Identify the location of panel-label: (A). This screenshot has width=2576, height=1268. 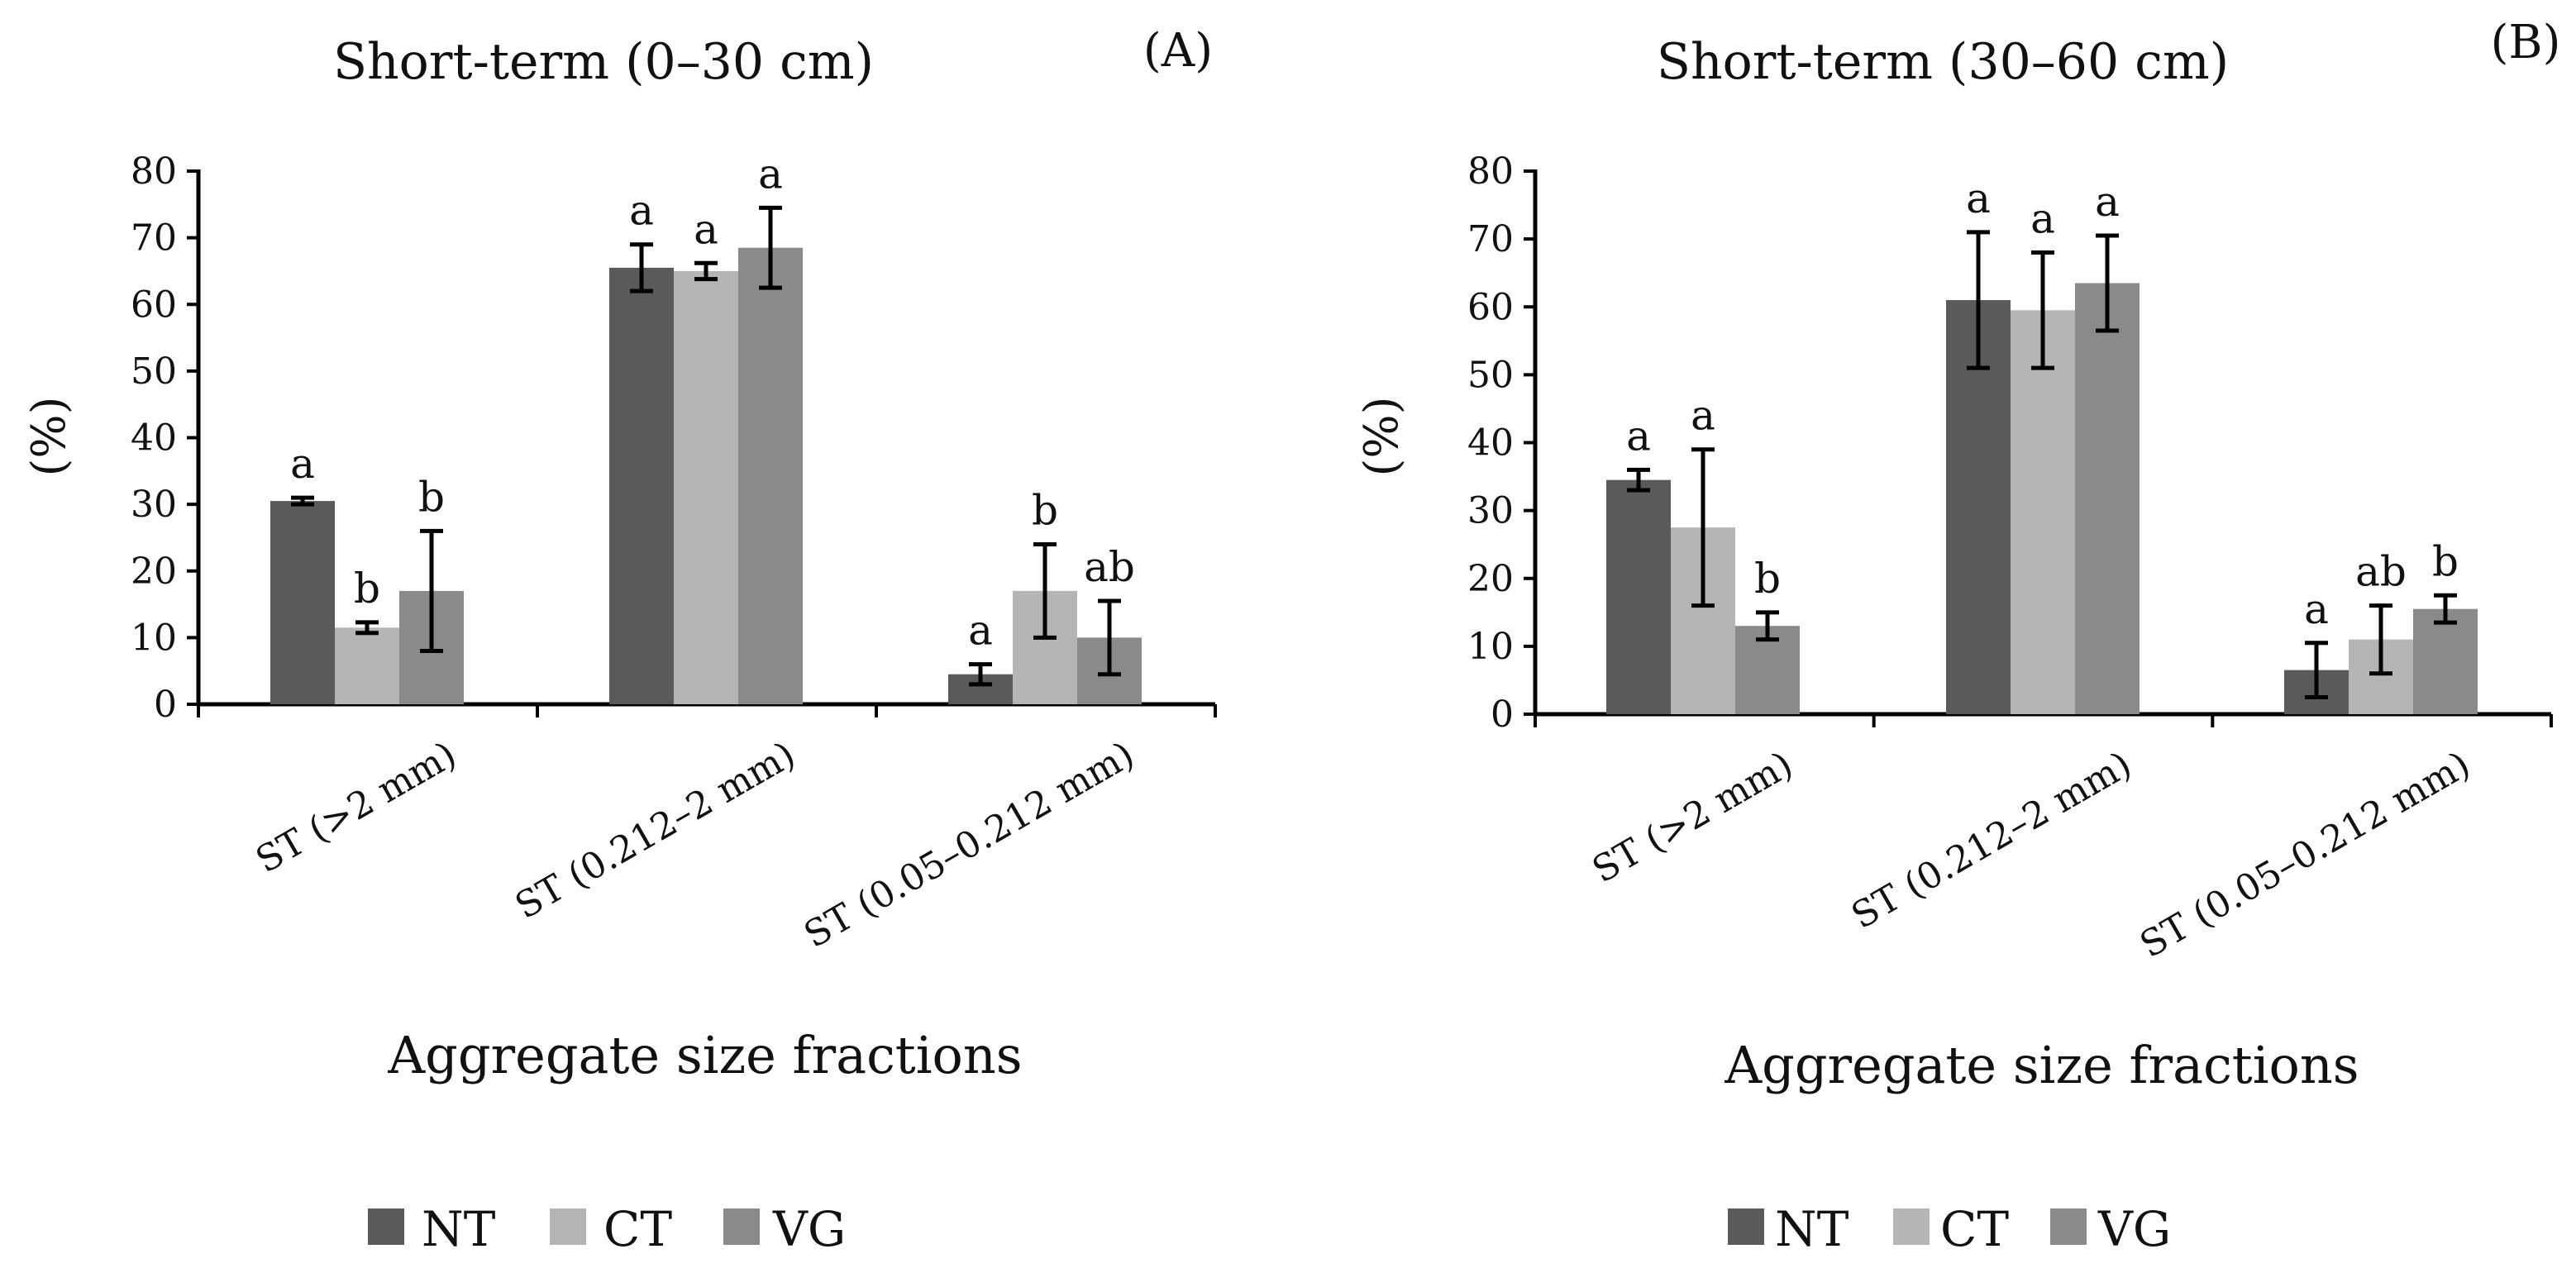
(1178, 51).